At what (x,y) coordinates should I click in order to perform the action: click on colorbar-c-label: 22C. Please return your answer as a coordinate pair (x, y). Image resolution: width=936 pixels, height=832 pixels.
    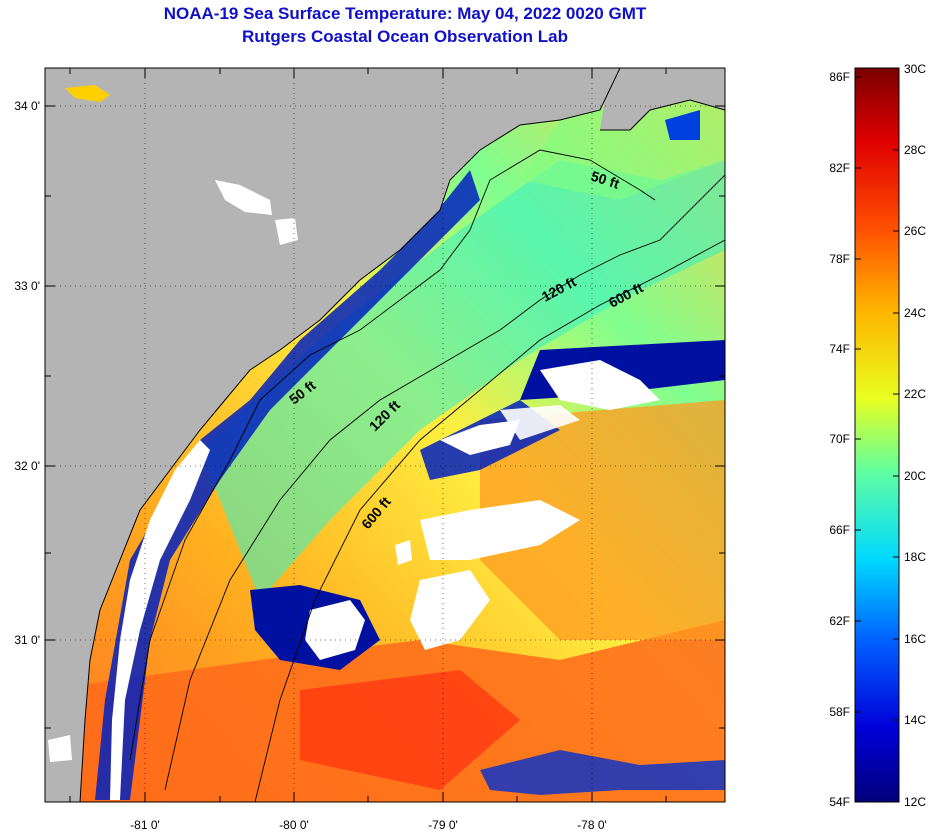
    Looking at the image, I should click on (915, 394).